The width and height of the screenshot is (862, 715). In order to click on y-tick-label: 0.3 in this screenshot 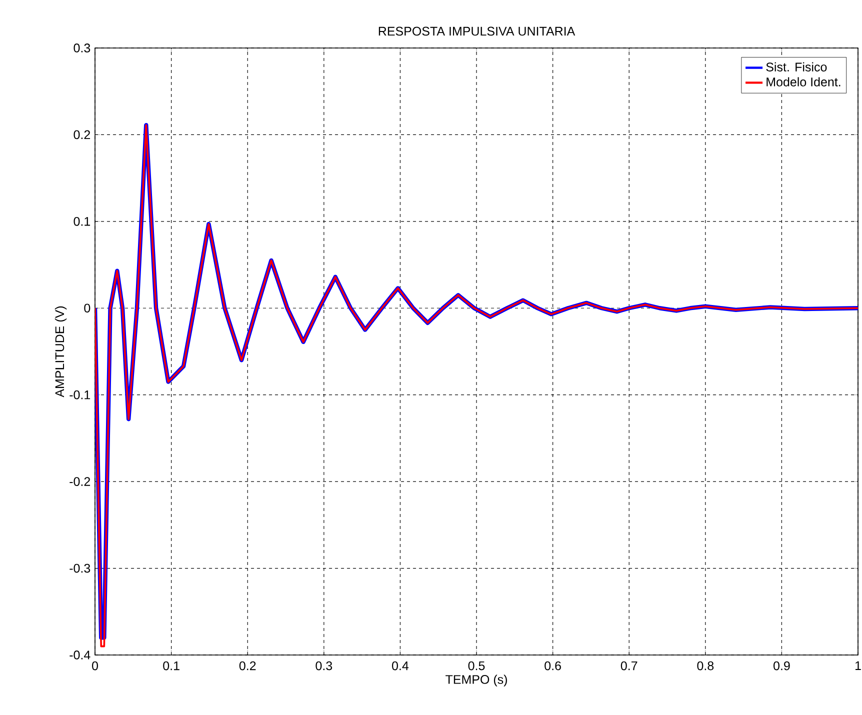, I will do `click(82, 48)`.